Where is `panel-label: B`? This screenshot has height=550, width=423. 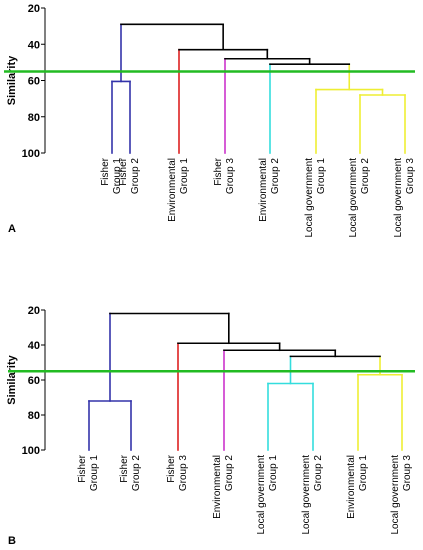 panel-label: B is located at coordinates (12, 541).